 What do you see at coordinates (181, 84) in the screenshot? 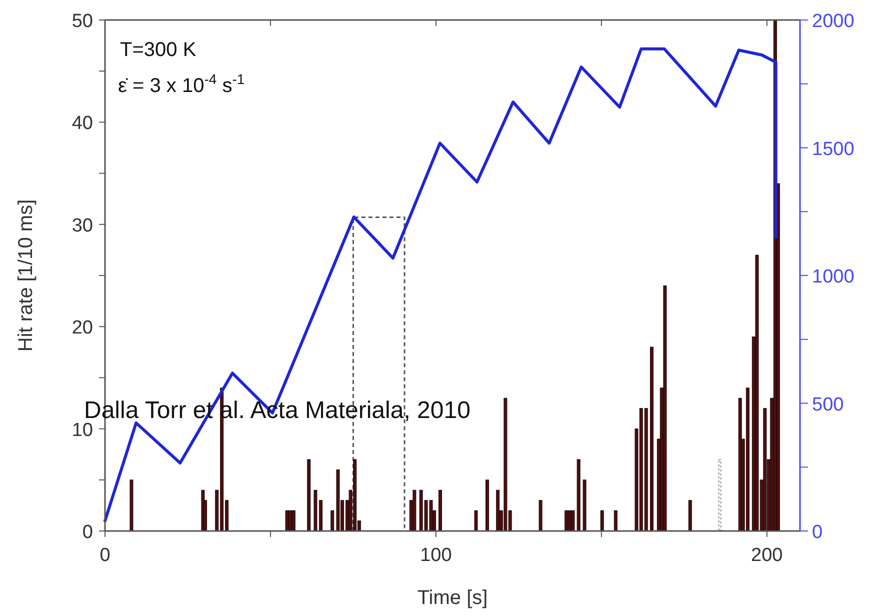
I see `annotation: ε̇ = 3 x 10$^{-4}$ s$^{-1}$` at bounding box center [181, 84].